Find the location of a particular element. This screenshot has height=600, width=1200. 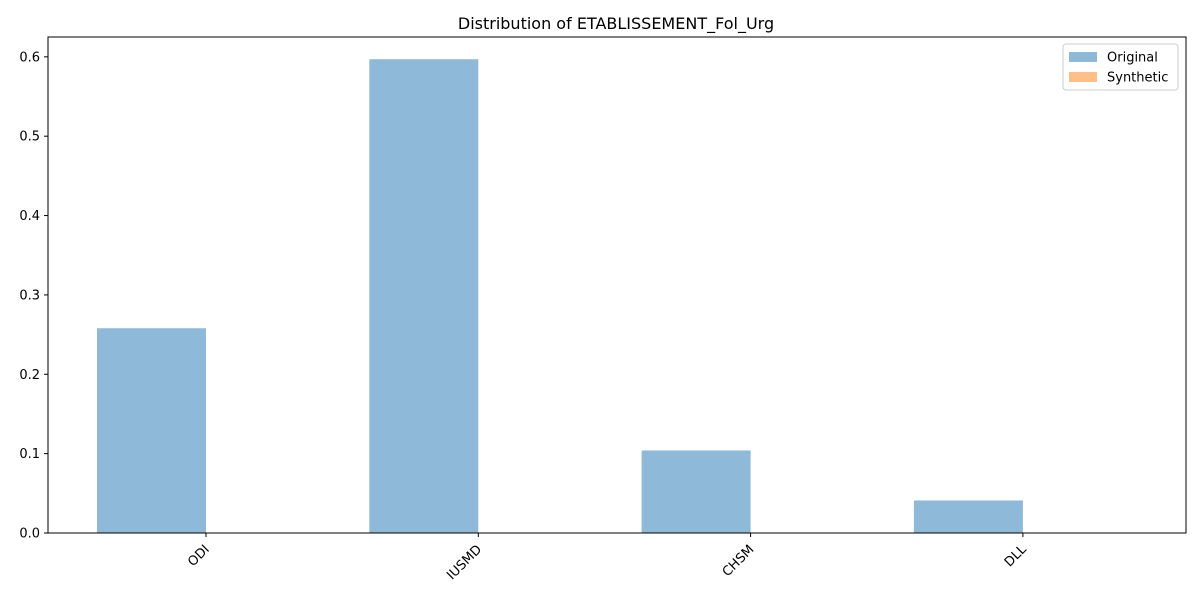

legend-label: Synthetic is located at coordinates (1137, 78).